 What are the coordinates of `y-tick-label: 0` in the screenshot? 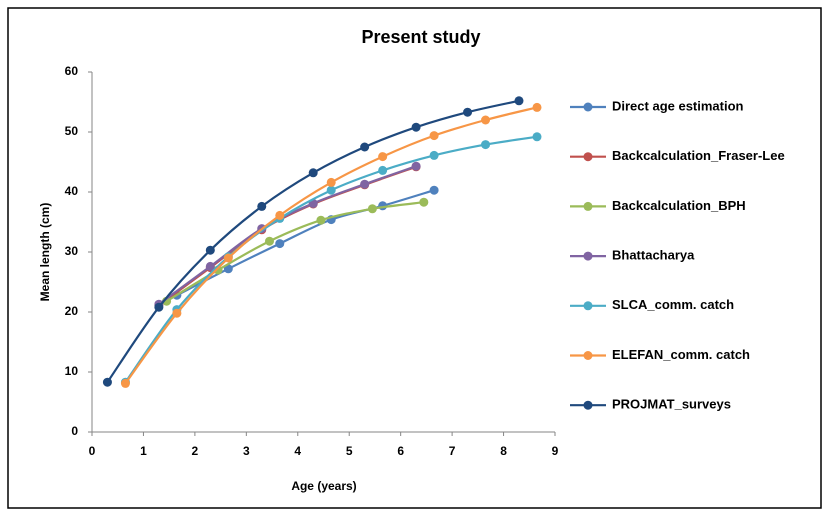 It's located at (74, 431).